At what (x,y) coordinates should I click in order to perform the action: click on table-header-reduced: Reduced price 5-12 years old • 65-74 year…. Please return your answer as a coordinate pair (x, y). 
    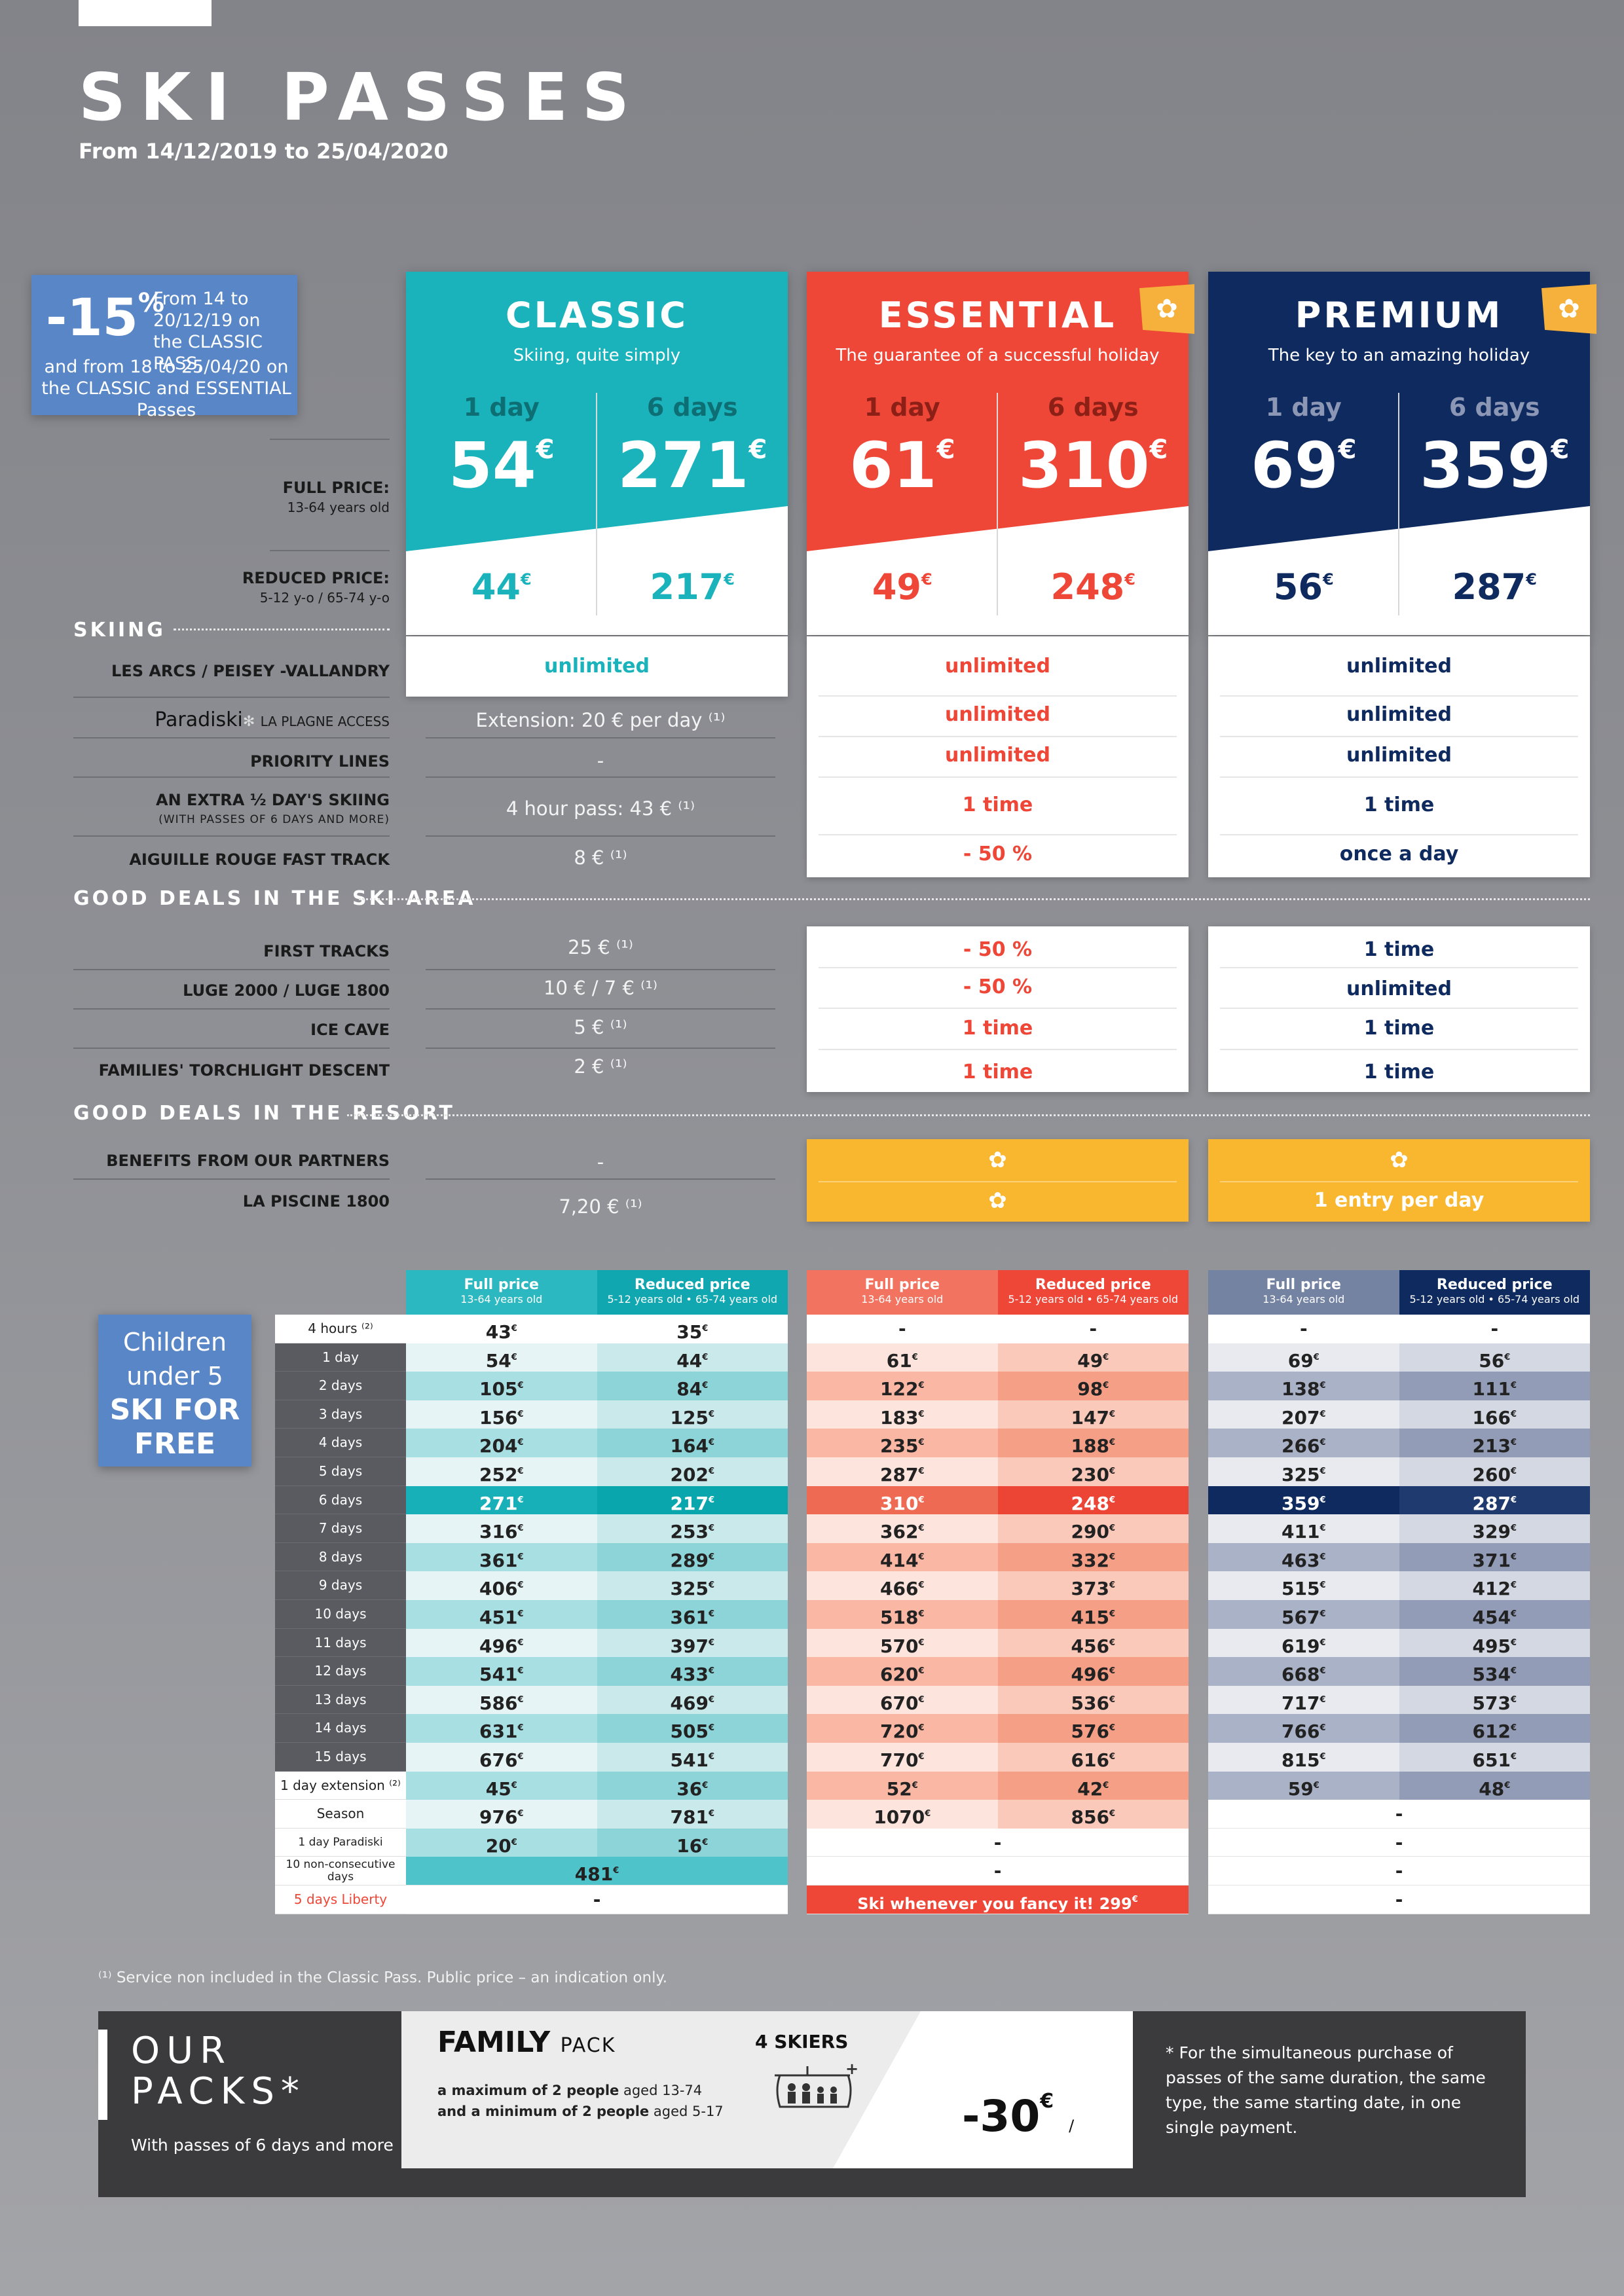
    Looking at the image, I should click on (1093, 1292).